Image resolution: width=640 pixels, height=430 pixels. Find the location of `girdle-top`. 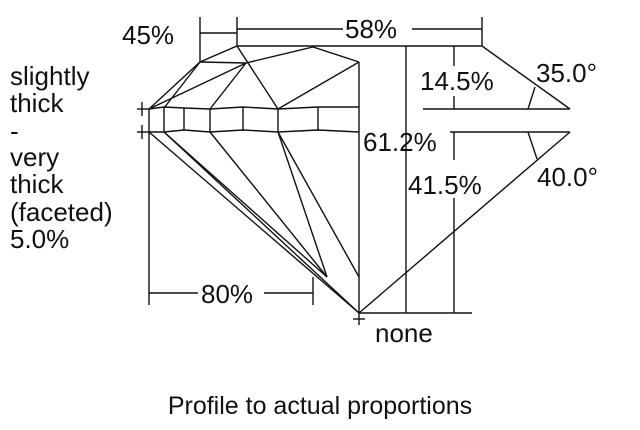

girdle-top is located at coordinates (253, 108).